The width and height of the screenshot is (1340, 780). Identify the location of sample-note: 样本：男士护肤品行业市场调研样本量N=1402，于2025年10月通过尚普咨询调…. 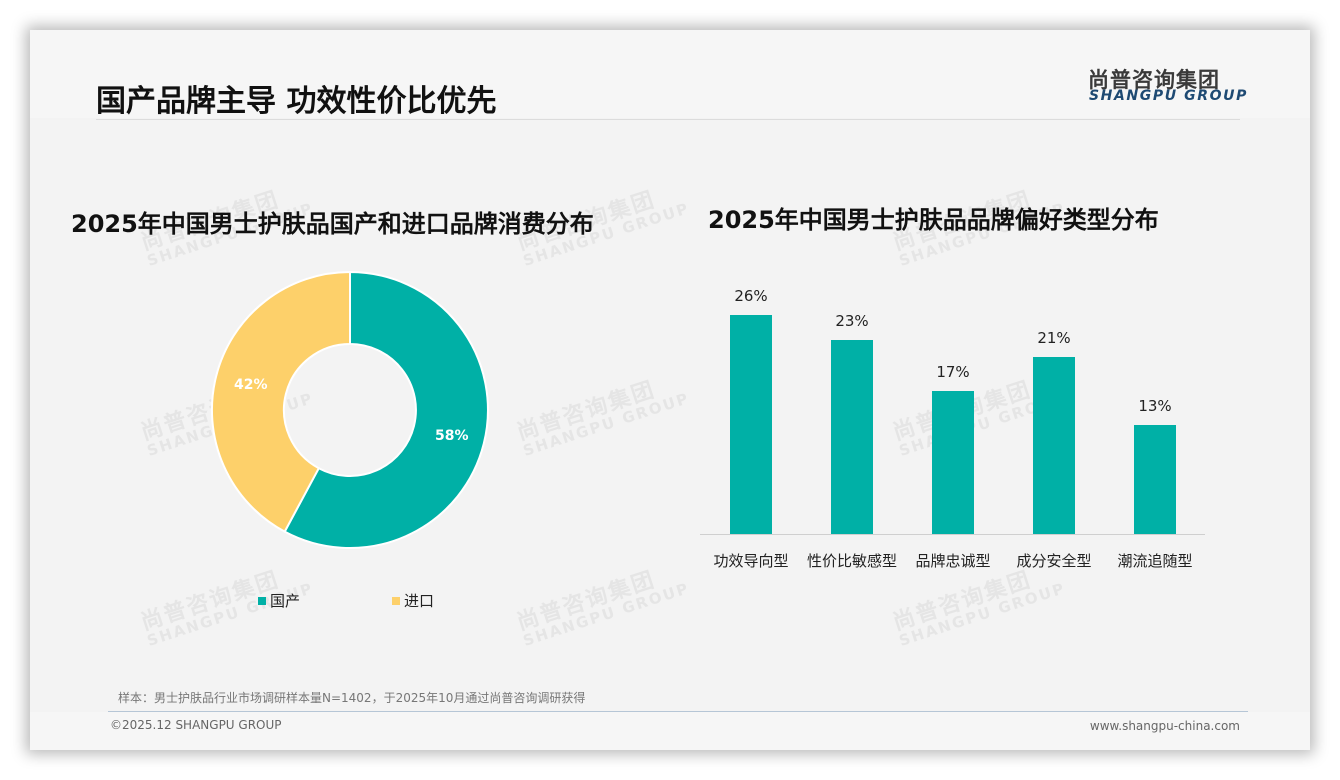
(352, 698).